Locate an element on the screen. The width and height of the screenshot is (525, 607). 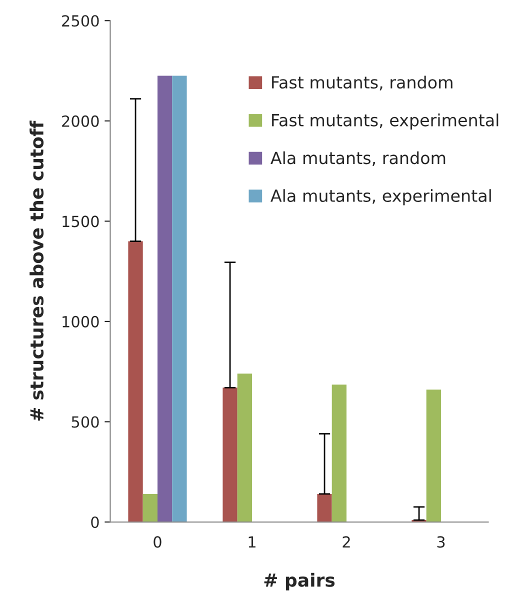
y-axis-title: # structures above the cutoff is located at coordinates (37, 270).